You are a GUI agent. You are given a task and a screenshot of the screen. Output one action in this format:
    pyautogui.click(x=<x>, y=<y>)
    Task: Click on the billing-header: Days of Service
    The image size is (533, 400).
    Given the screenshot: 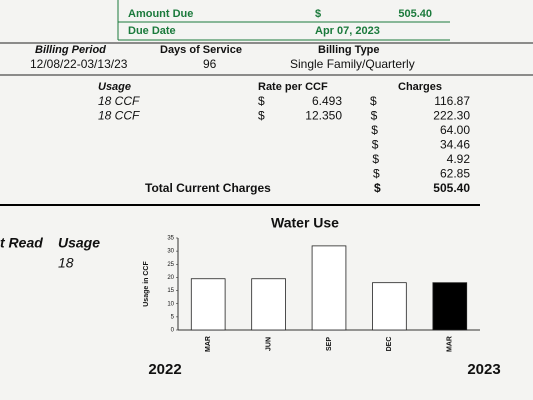 What is the action you would take?
    pyautogui.click(x=201, y=50)
    